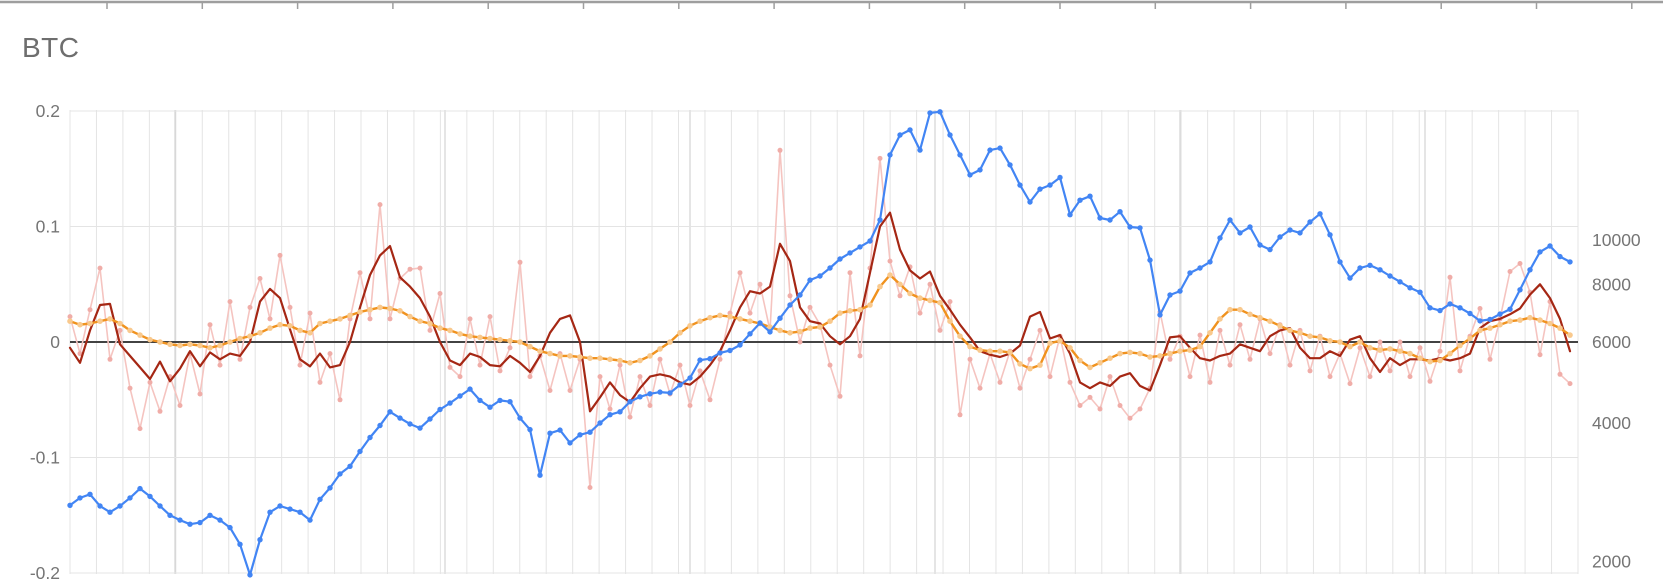  Describe the element at coordinates (1611, 285) in the screenshot. I see `right-axis-tick: 8000` at that location.